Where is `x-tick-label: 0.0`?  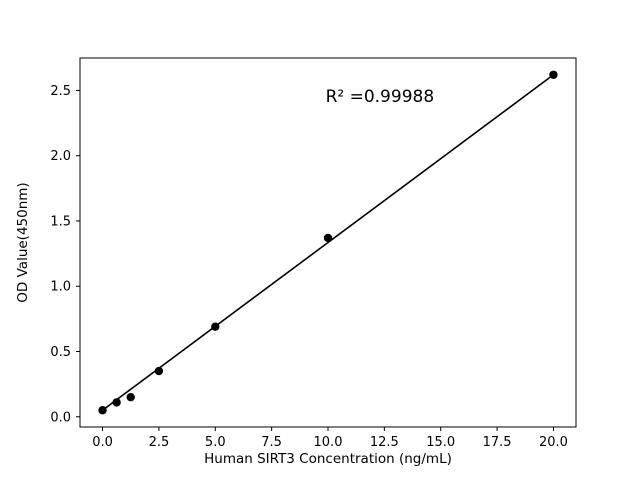
x-tick-label: 0.0 is located at coordinates (102, 442).